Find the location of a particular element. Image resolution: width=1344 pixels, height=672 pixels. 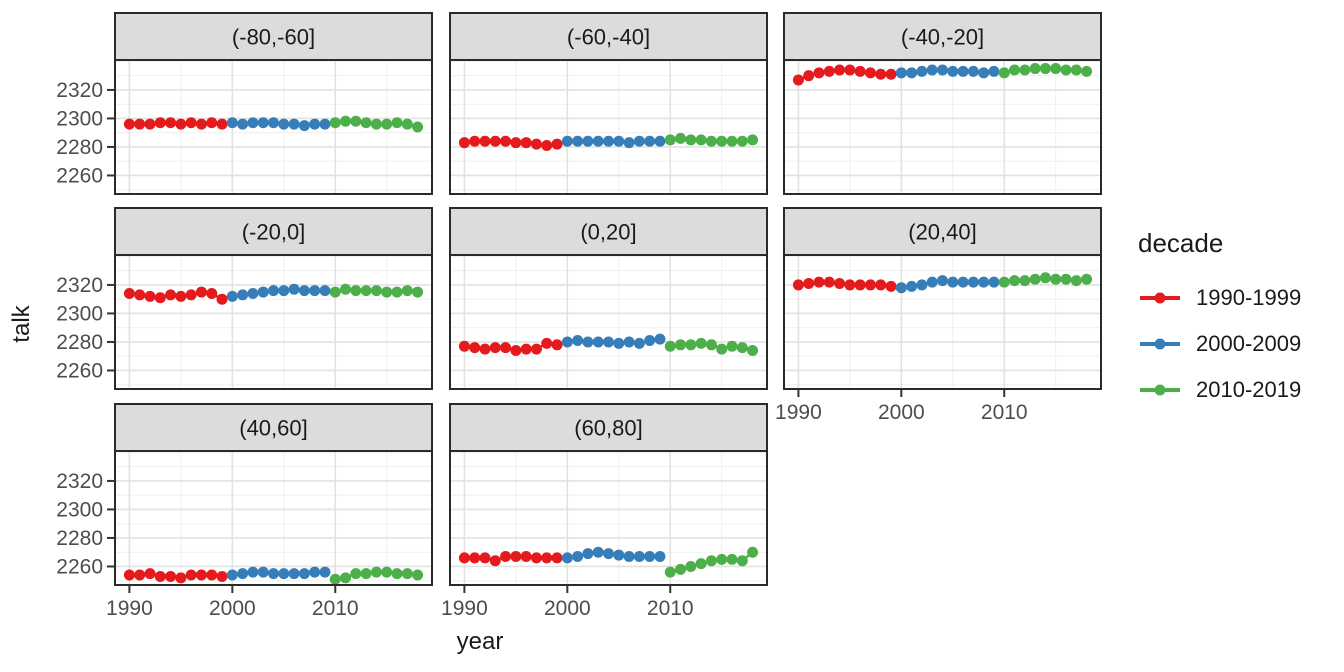

legend-key-line-point-icon is located at coordinates (1160, 298).